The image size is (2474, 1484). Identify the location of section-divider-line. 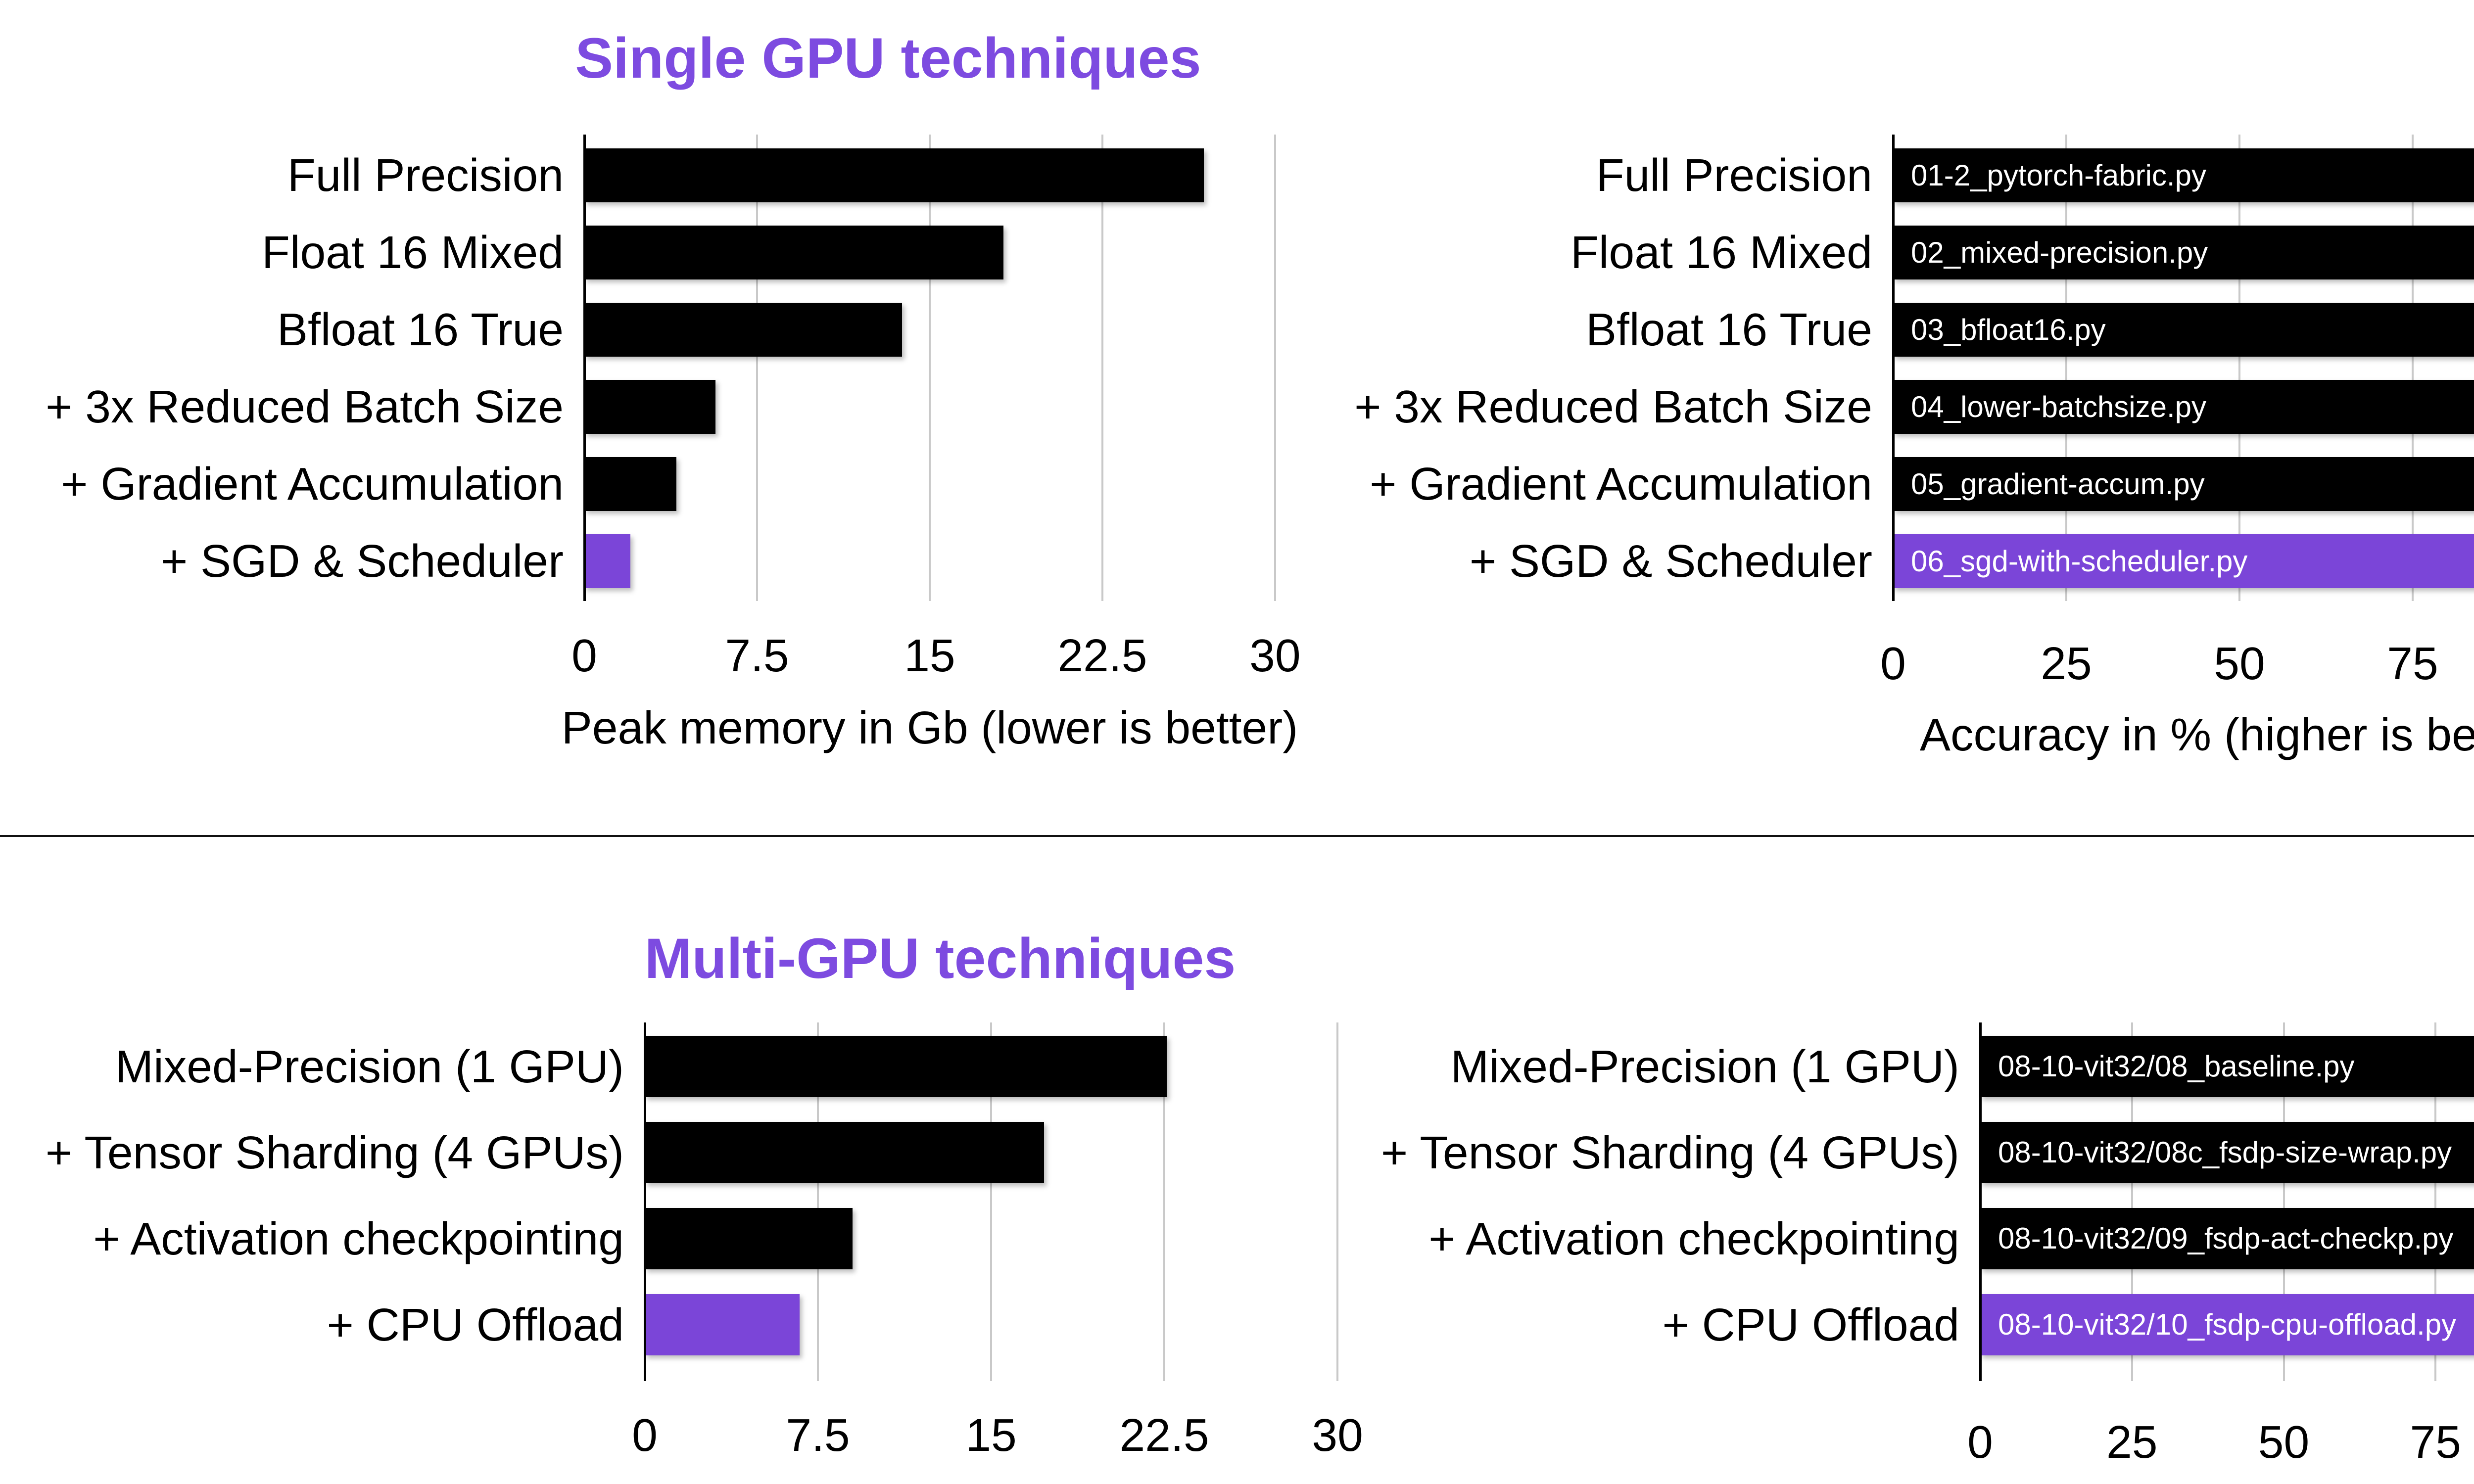
(1237, 836).